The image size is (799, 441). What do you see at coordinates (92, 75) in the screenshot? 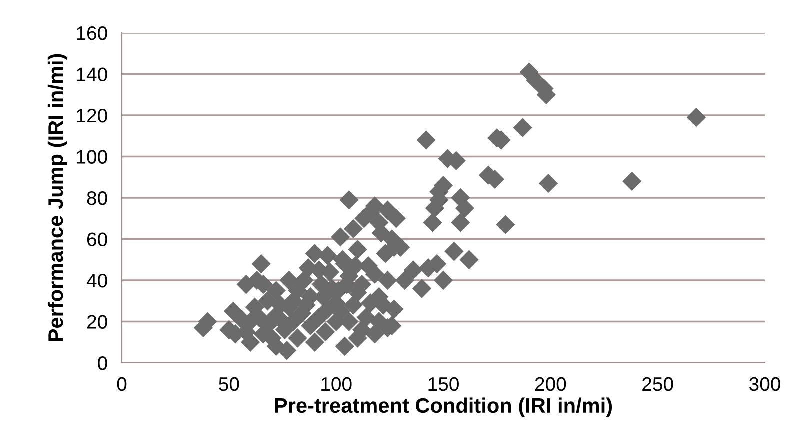
I see `y-tick-label: 140` at bounding box center [92, 75].